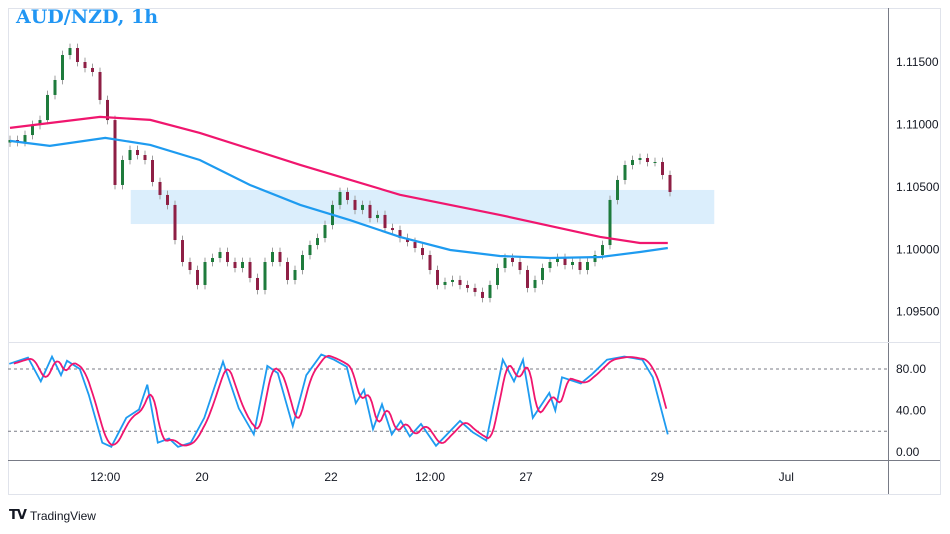  Describe the element at coordinates (52, 515) in the screenshot. I see `tradingview-logo: 𝗧𝗩 TradingView` at that location.